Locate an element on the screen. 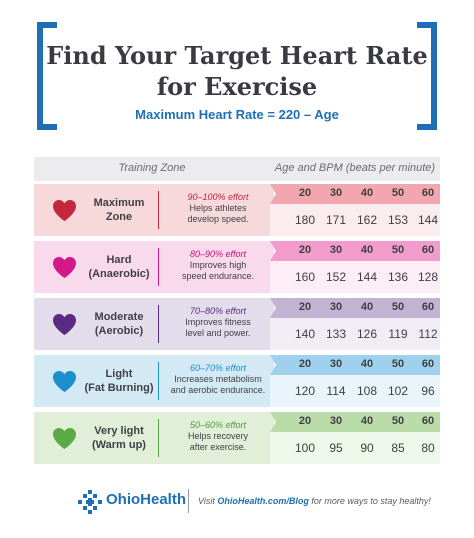 This screenshot has height=538, width=474. bpm-value: 85 is located at coordinates (398, 448).